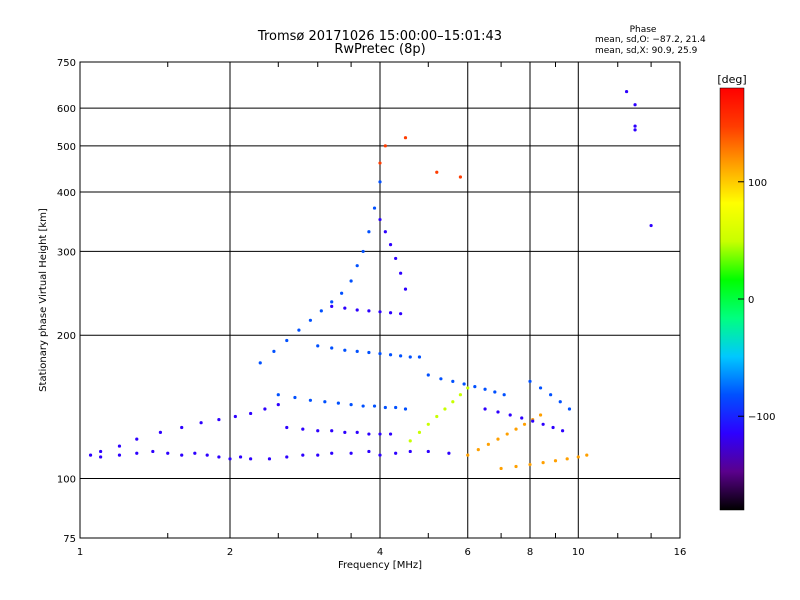 The width and height of the screenshot is (800, 600). Describe the element at coordinates (756, 300) in the screenshot. I see `colorbar-ticks: 100 0 −100` at that location.